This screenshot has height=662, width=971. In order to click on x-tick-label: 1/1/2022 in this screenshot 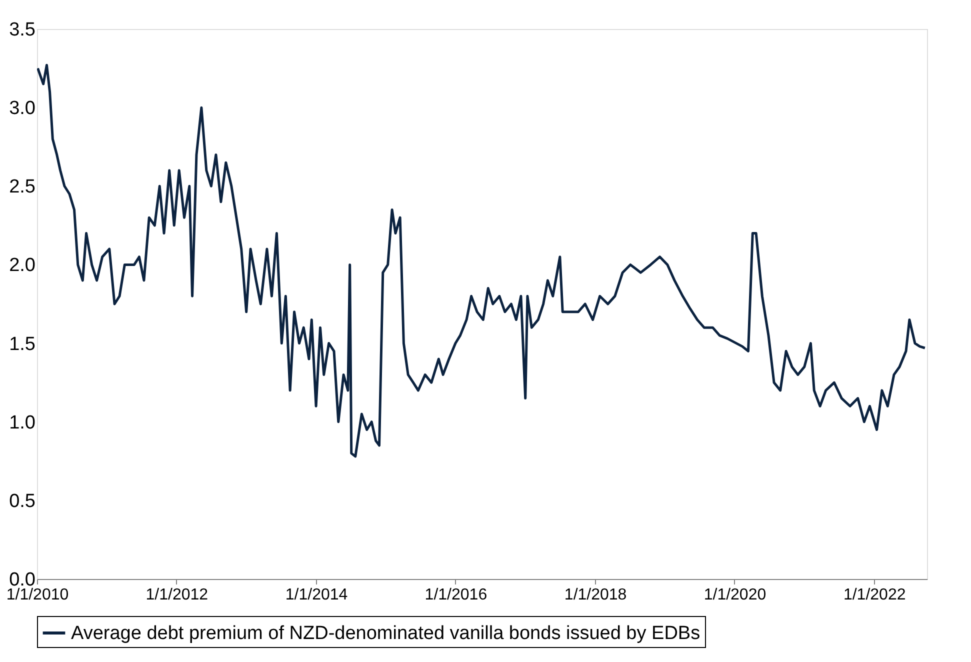, I will do `click(874, 595)`.